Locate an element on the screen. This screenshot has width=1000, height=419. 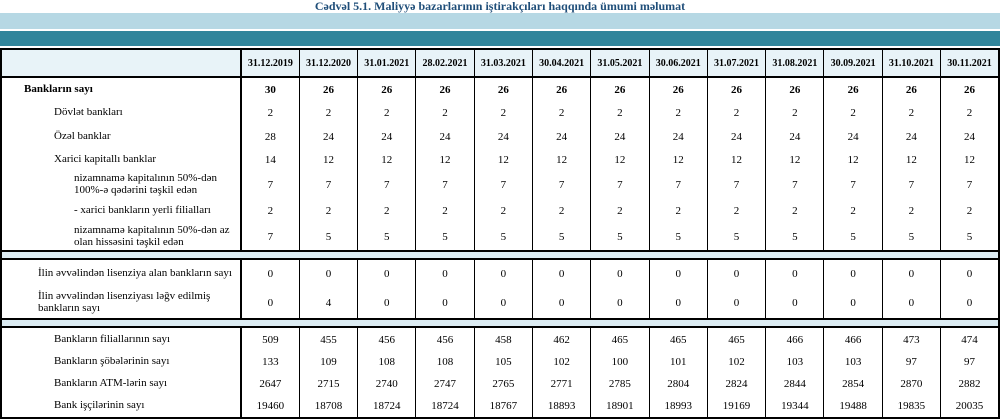
value-cell: 18767 is located at coordinates (503, 406).